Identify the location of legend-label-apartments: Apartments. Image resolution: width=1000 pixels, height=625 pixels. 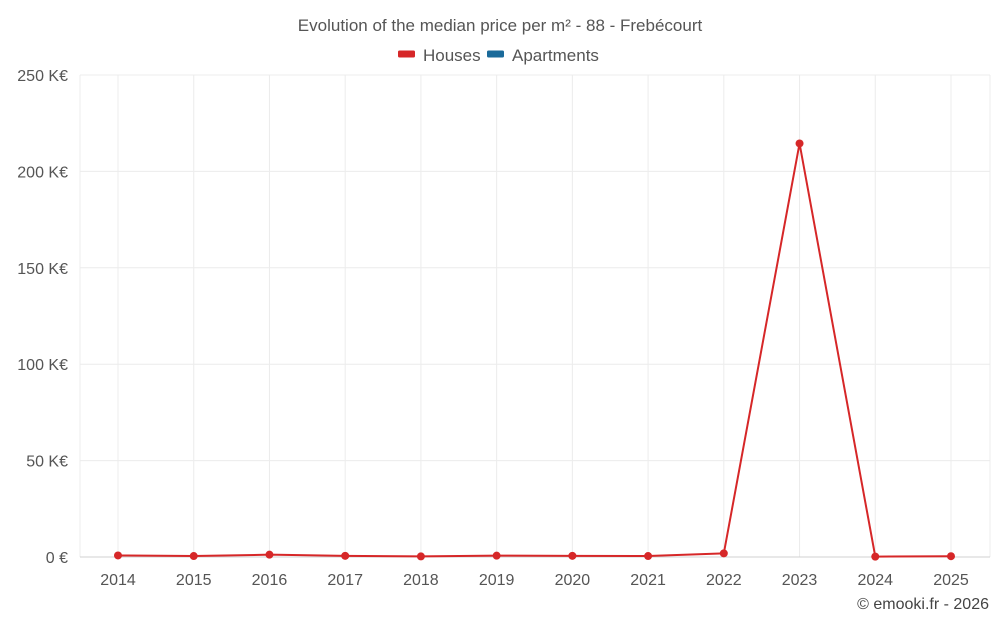
(555, 55).